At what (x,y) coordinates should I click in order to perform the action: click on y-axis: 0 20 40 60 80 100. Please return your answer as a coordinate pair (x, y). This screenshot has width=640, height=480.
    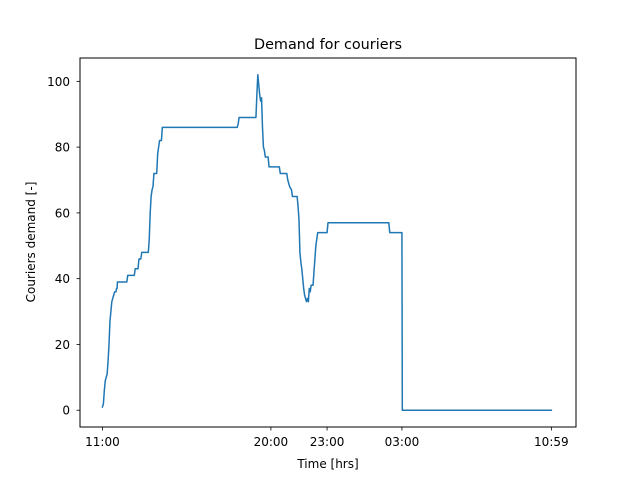
    Looking at the image, I should click on (63, 246).